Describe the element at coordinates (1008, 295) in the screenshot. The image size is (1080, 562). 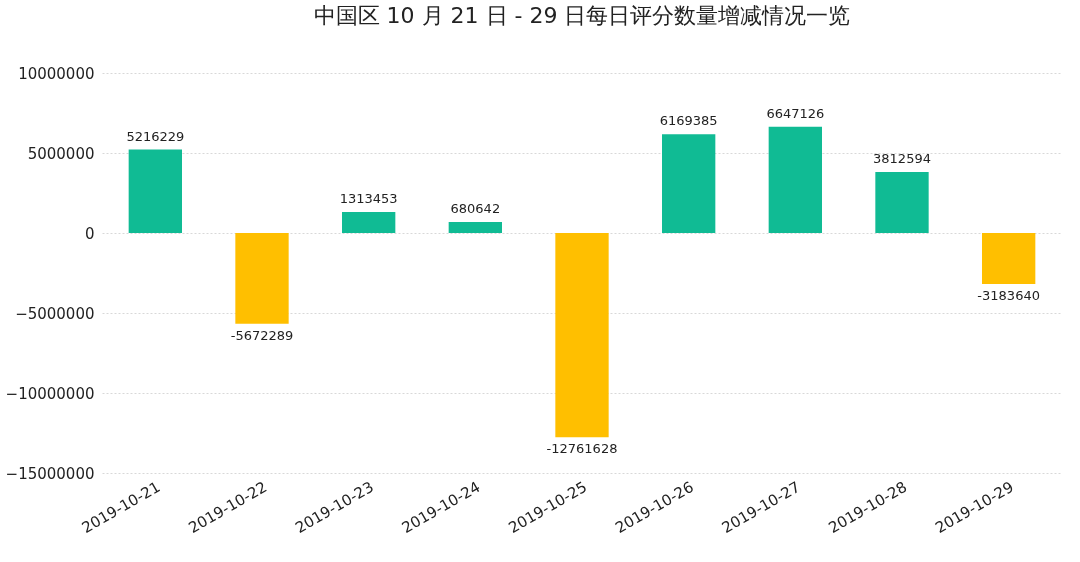
I see `data-label: -3183640` at that location.